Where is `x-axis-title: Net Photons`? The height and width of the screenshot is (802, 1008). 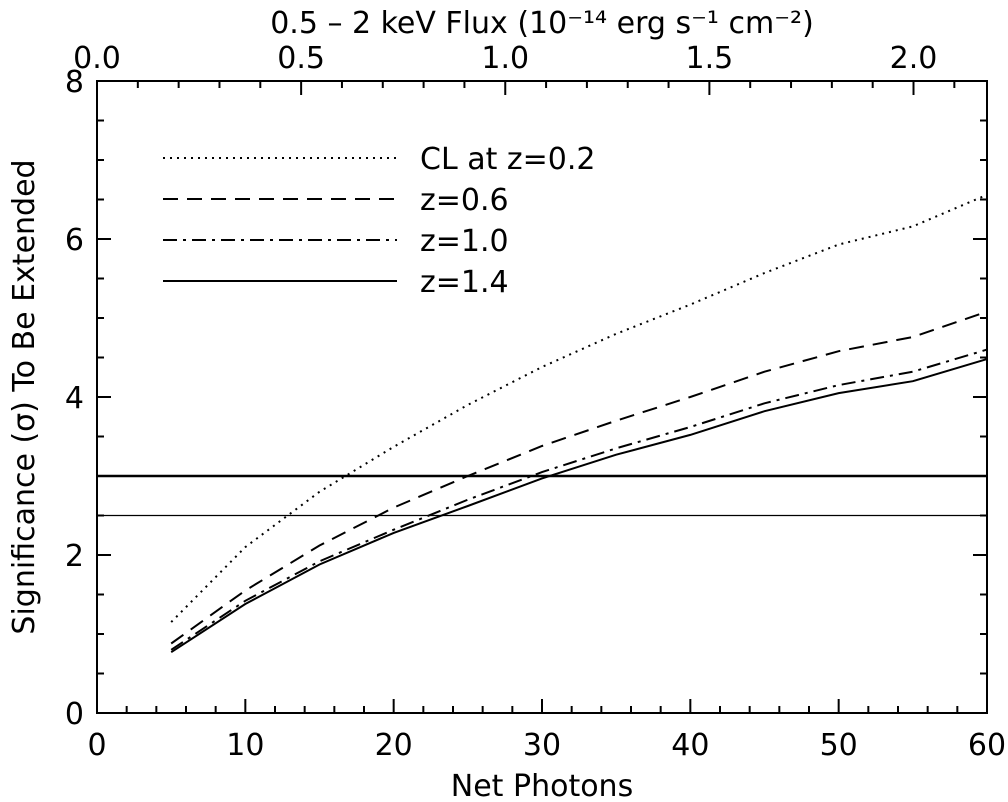
x-axis-title: Net Photons is located at coordinates (542, 785).